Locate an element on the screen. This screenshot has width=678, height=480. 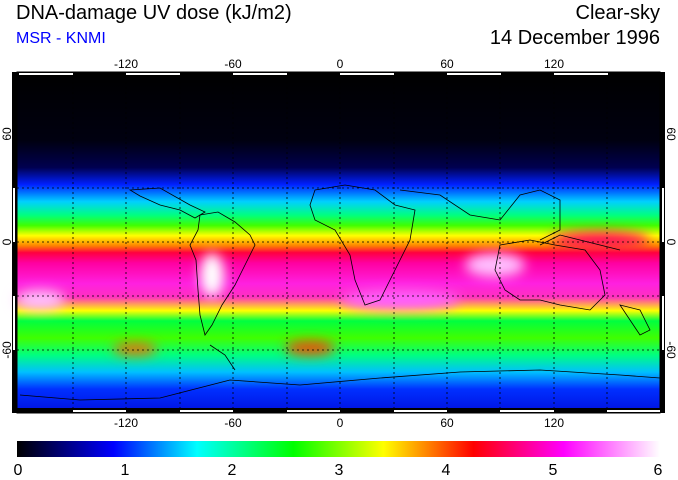
colorbar-label: 3 is located at coordinates (339, 470).